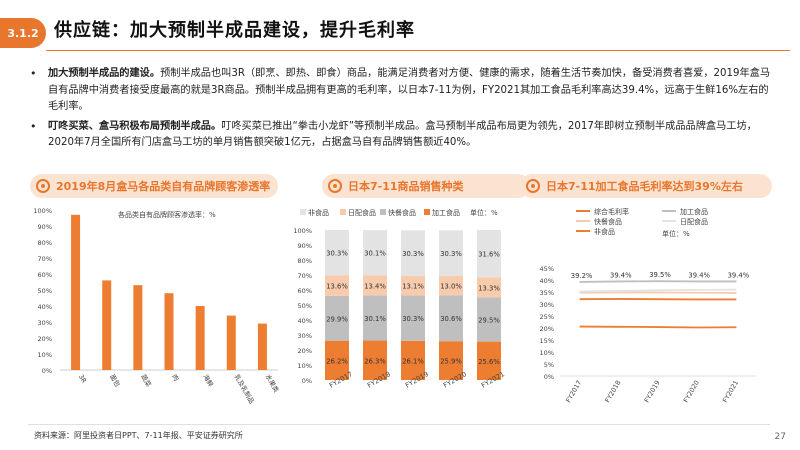 This screenshot has width=800, height=450. I want to click on section-number-badge: 3.1.2, so click(23, 33).